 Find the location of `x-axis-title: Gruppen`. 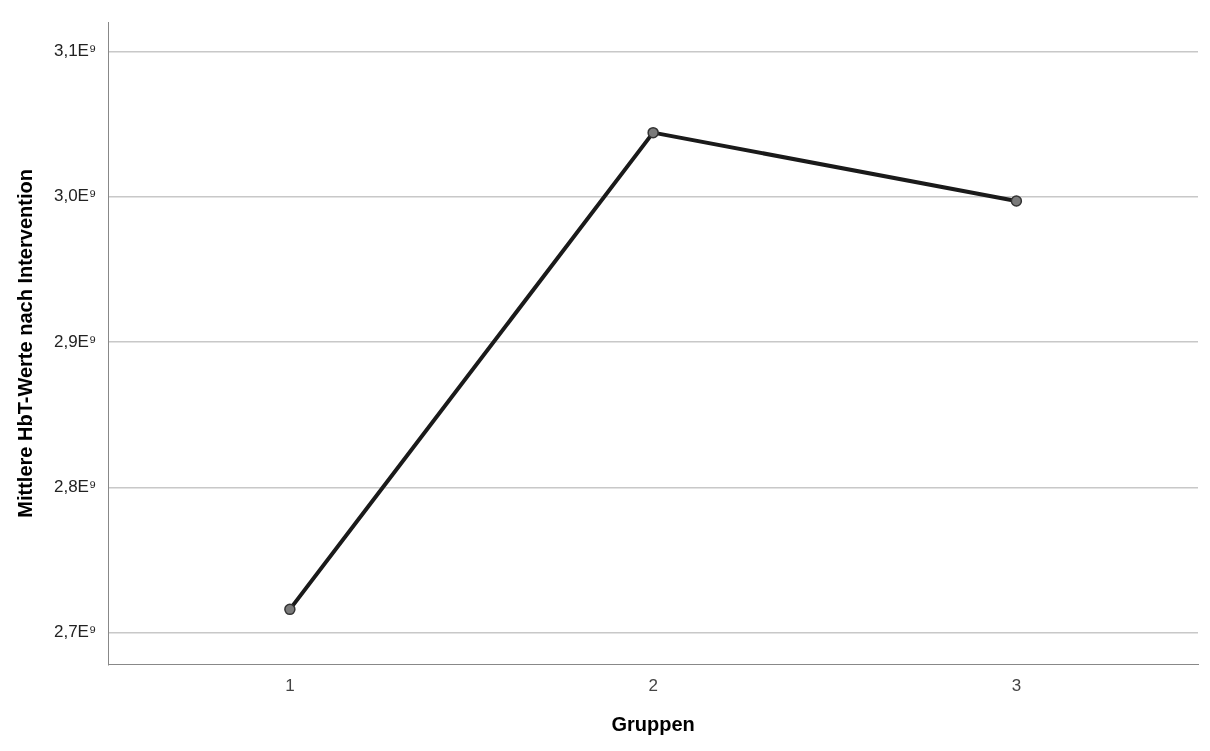

x-axis-title: Gruppen is located at coordinates (653, 723).